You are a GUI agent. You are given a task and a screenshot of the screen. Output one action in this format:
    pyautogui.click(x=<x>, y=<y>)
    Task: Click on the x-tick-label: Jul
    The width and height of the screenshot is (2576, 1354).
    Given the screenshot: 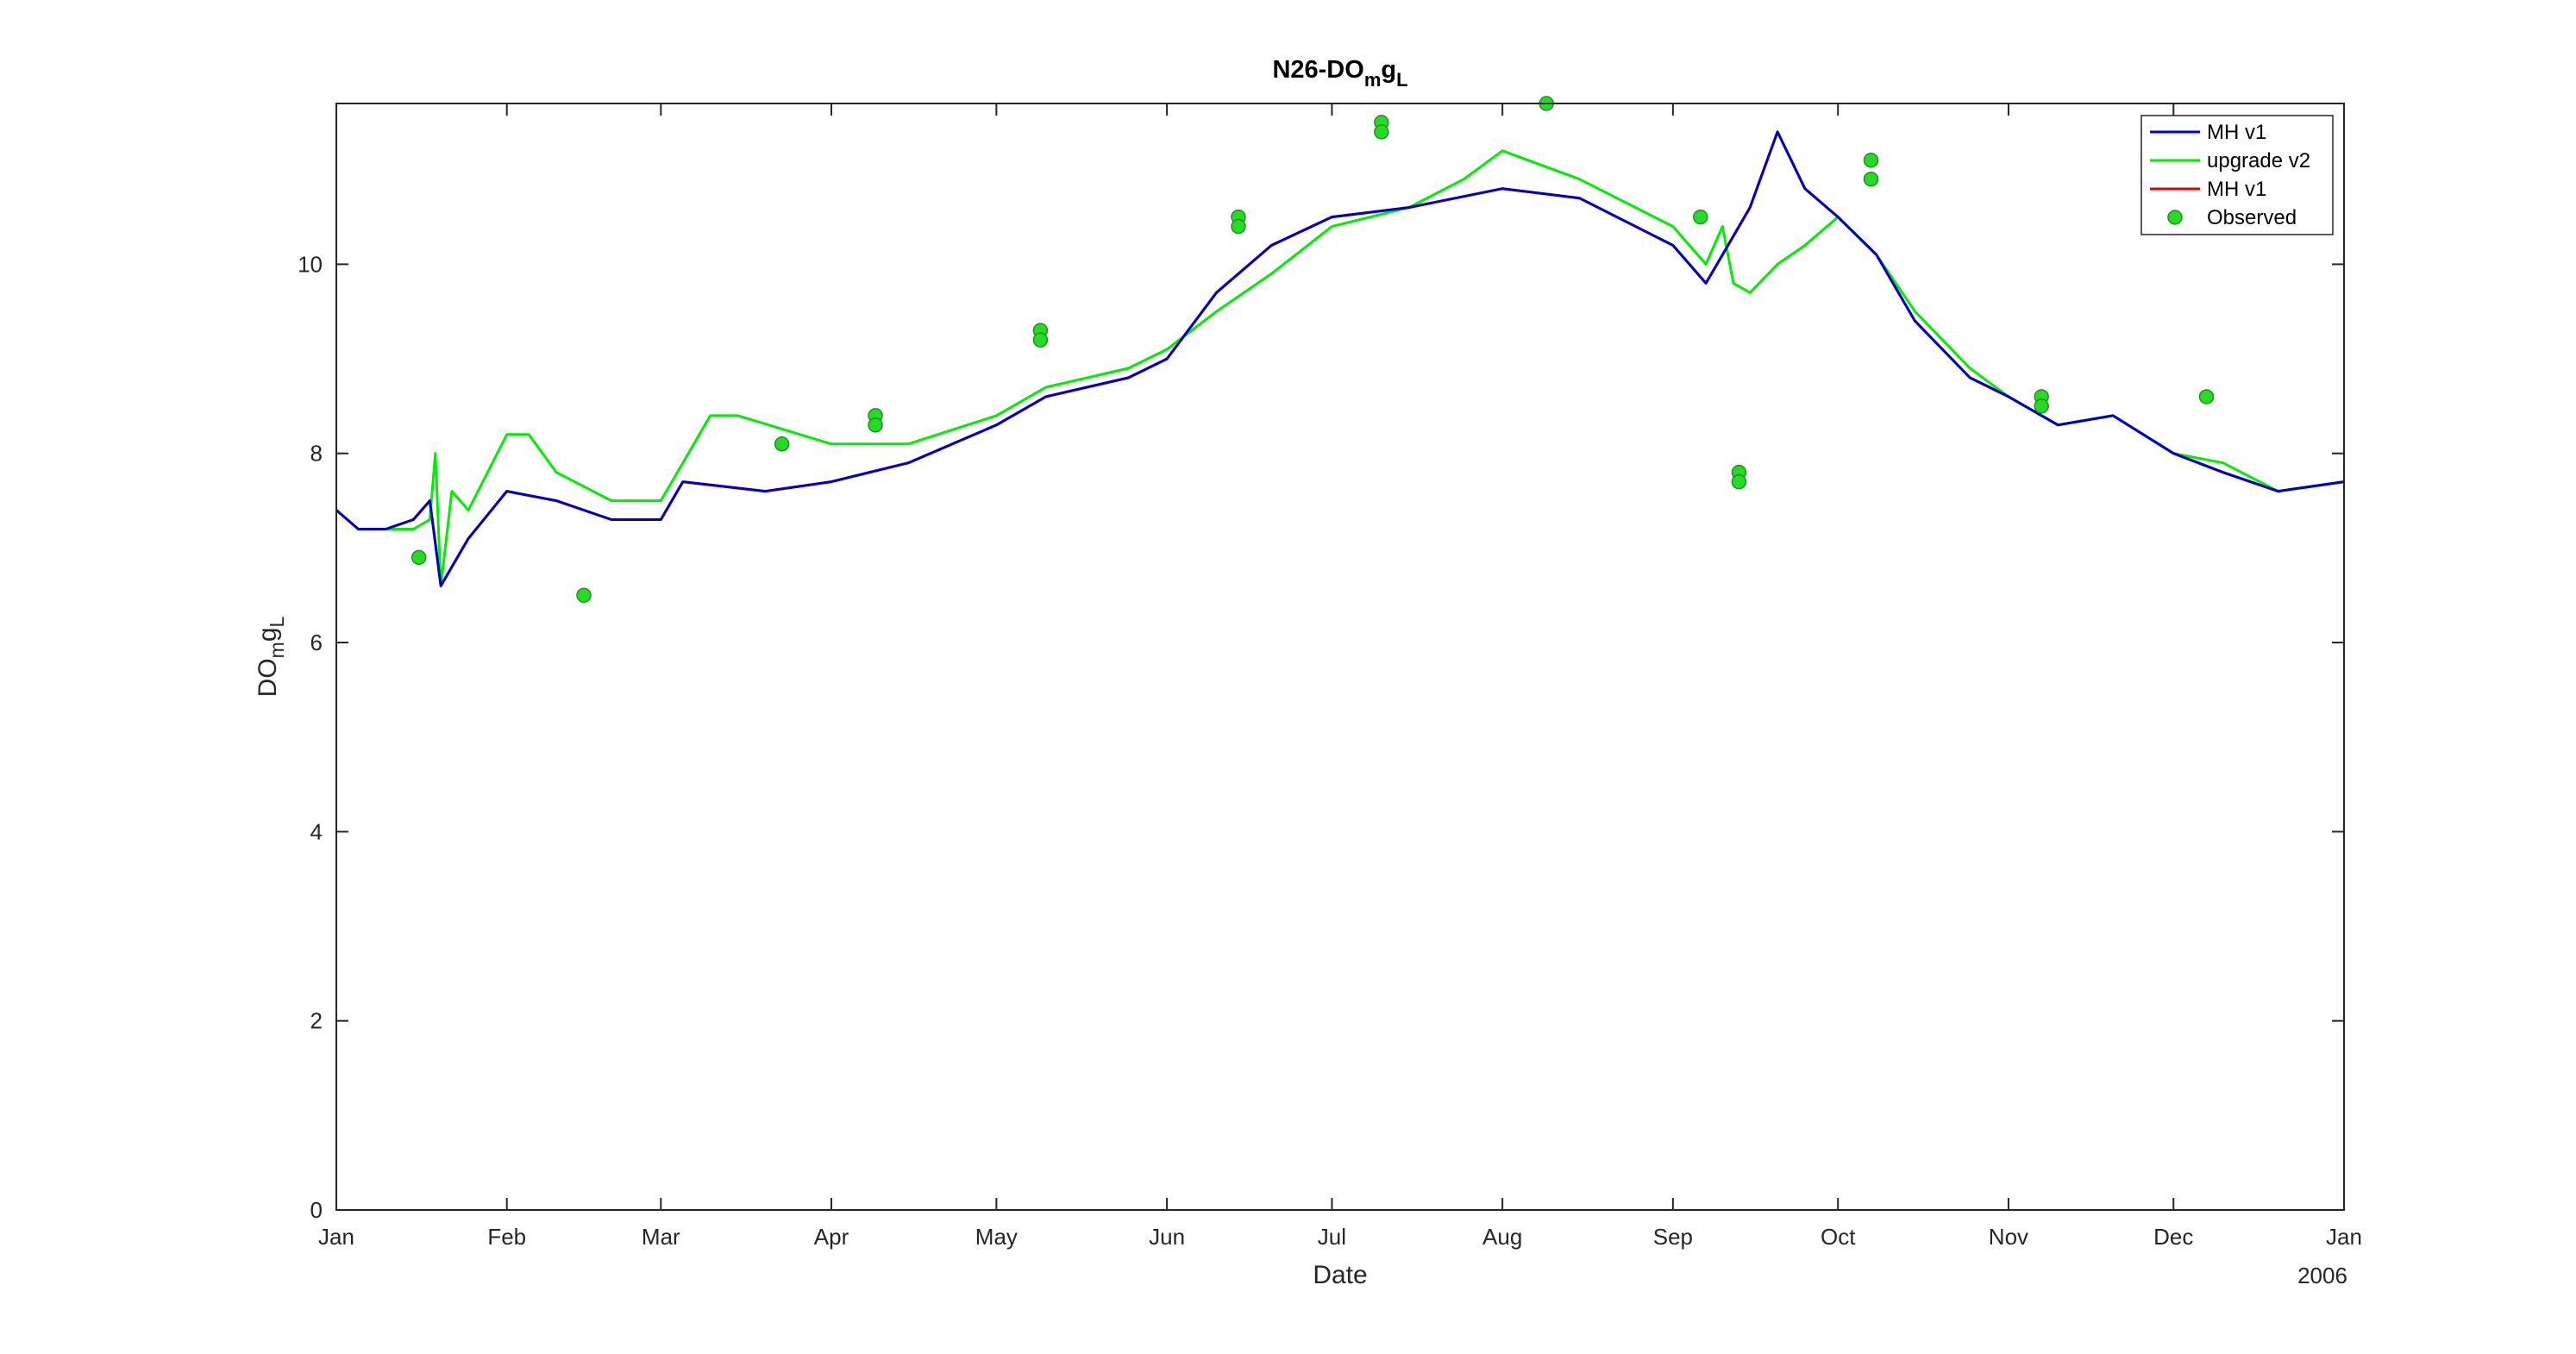 What is the action you would take?
    pyautogui.click(x=1332, y=1237)
    